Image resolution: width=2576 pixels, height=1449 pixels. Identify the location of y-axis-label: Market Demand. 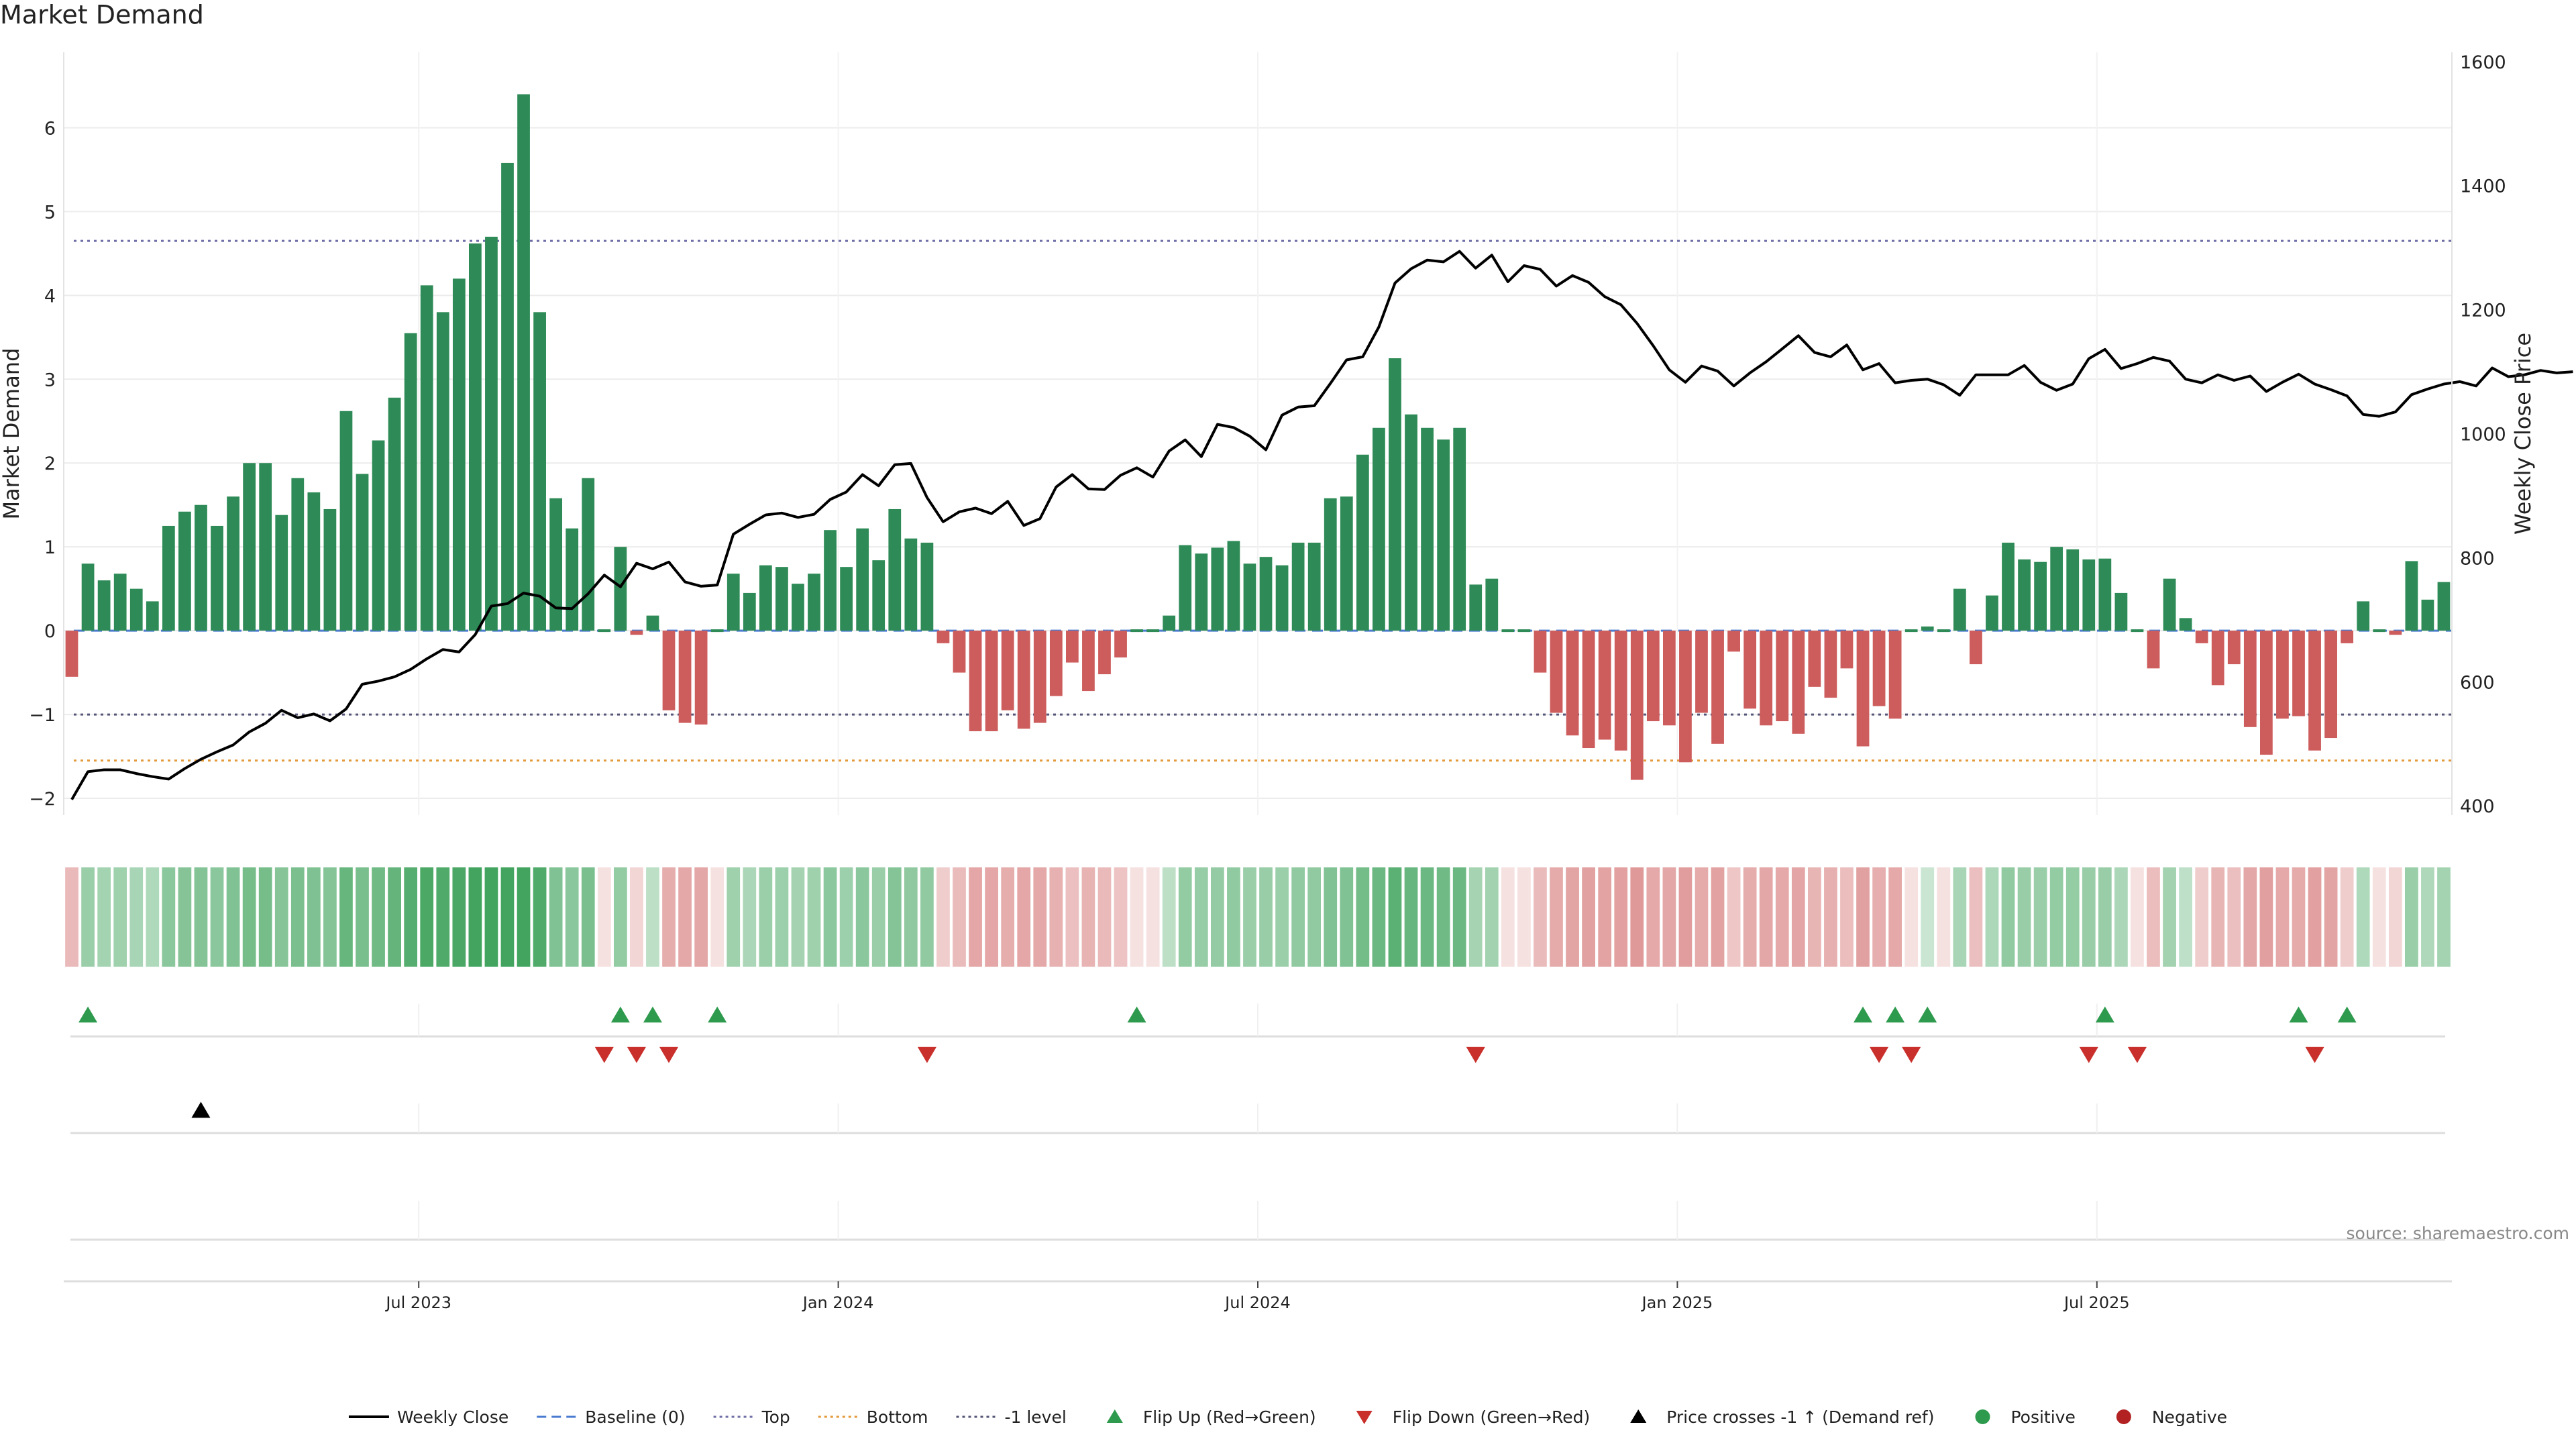
(12, 434).